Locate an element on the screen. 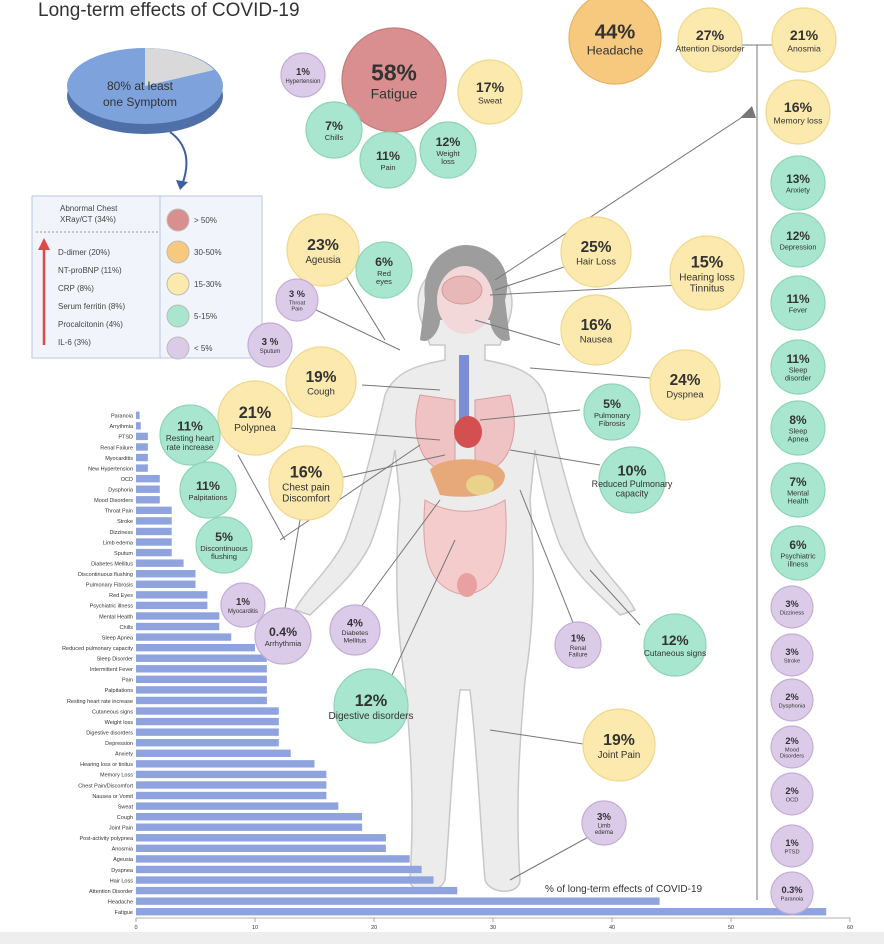 This screenshot has width=884, height=944. bubble-label: Polypnea is located at coordinates (255, 428).